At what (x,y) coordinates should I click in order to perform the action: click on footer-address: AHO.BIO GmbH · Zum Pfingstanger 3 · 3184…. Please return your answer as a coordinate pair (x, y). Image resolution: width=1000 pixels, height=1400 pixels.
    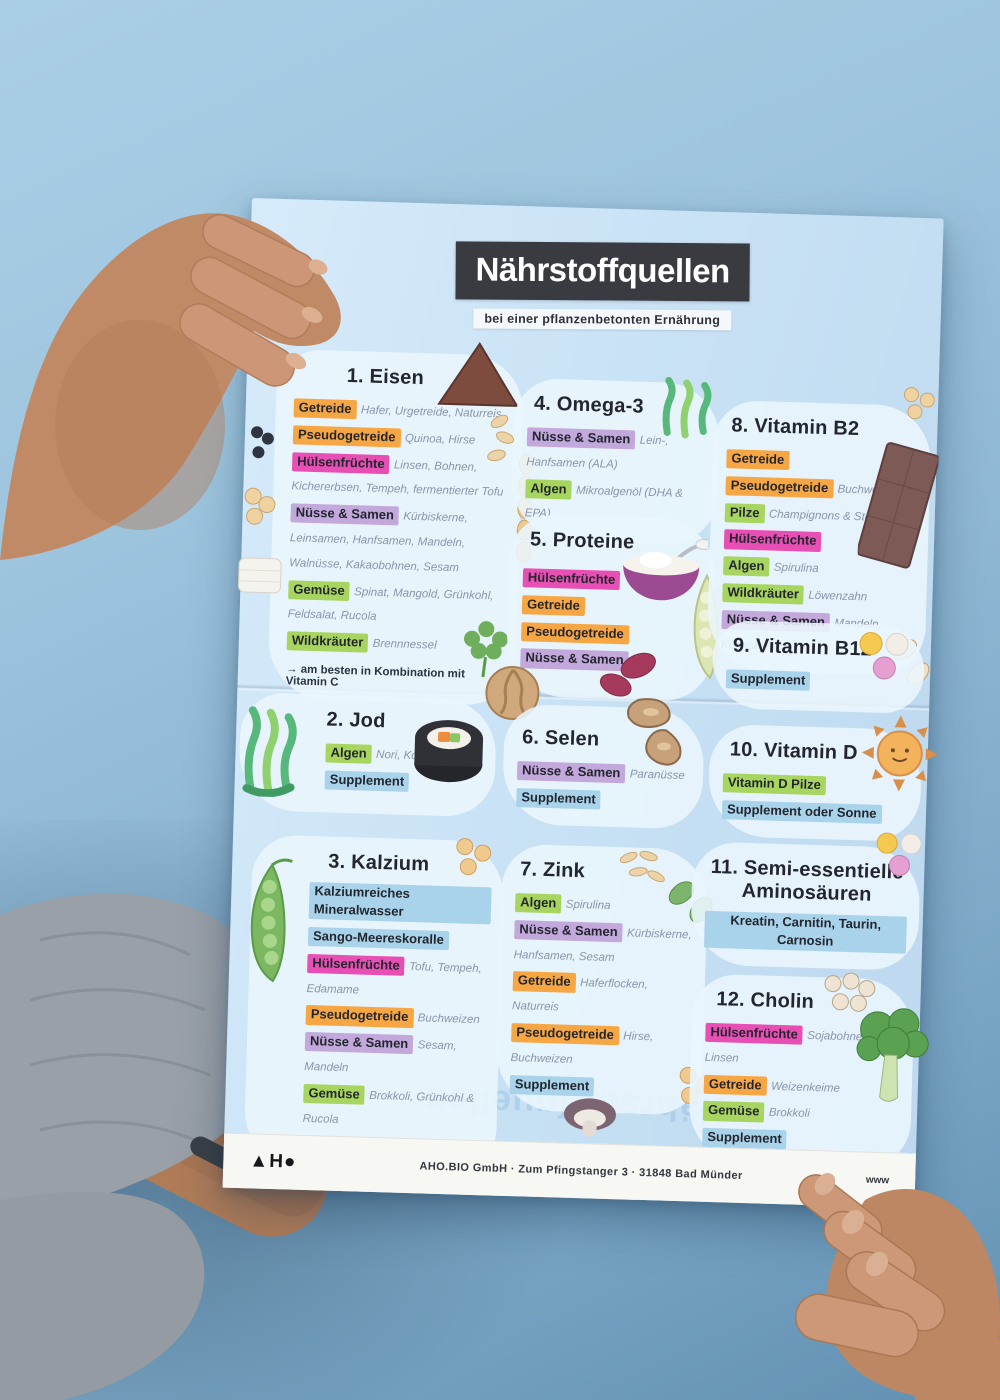
    Looking at the image, I should click on (581, 1171).